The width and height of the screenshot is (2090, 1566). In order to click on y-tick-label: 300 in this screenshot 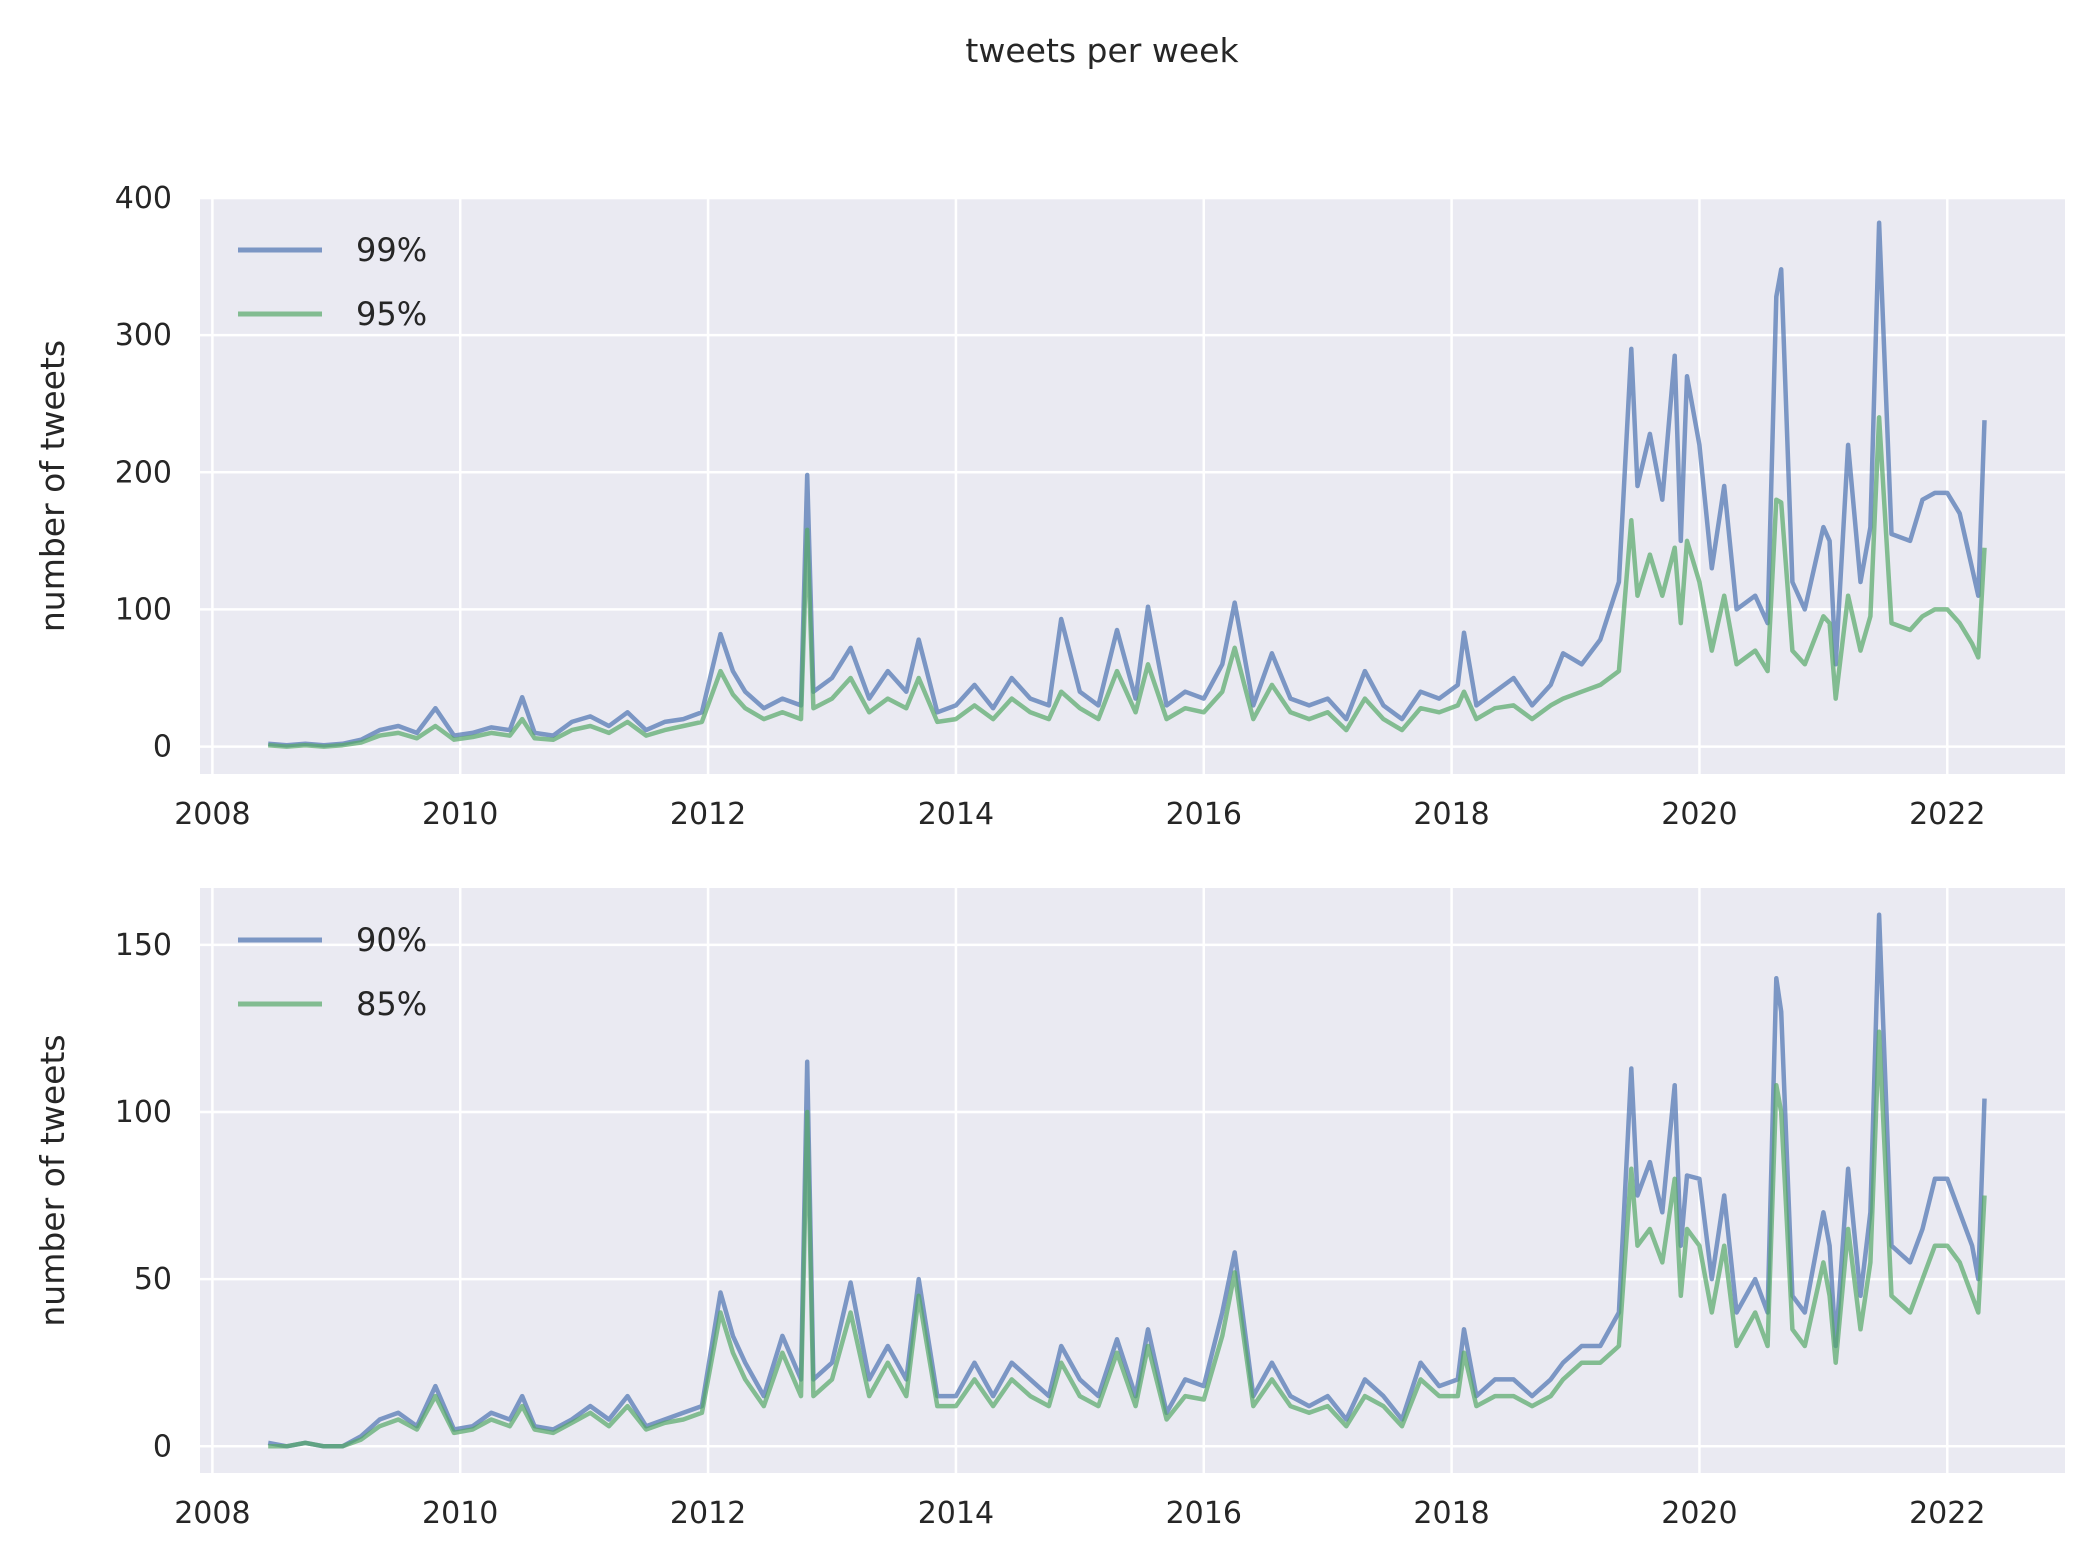, I will do `click(143, 335)`.